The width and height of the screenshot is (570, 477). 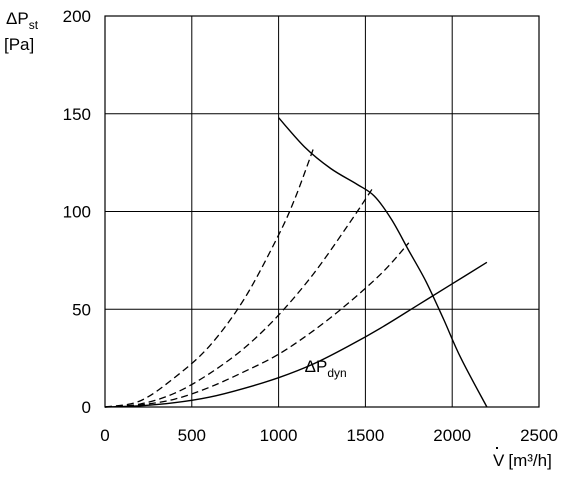 I want to click on x-axis-label: V [m³/h], so click(x=522, y=460).